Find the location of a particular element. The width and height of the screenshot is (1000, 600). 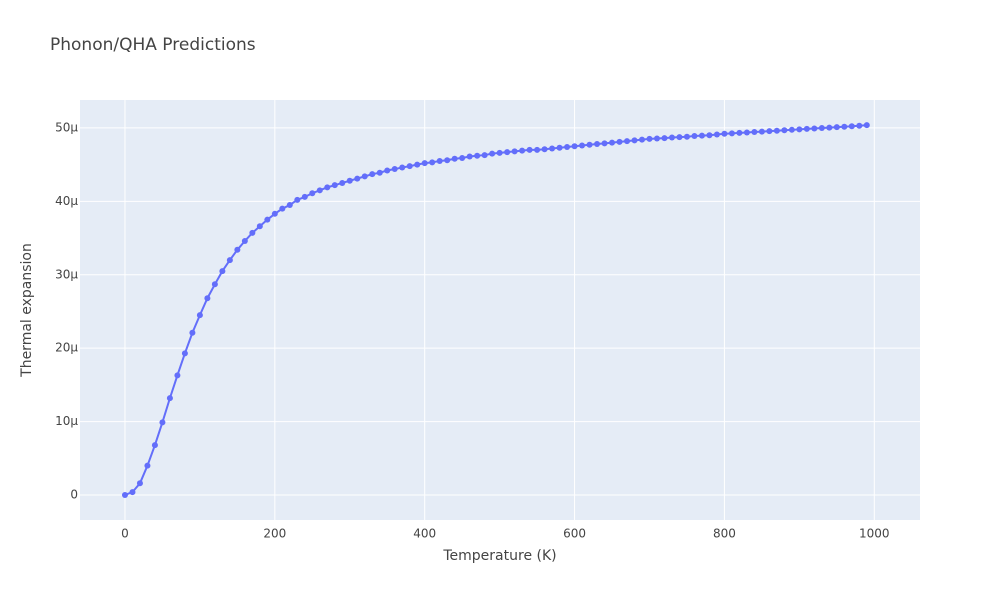

x-tick-label: 600 is located at coordinates (574, 534).